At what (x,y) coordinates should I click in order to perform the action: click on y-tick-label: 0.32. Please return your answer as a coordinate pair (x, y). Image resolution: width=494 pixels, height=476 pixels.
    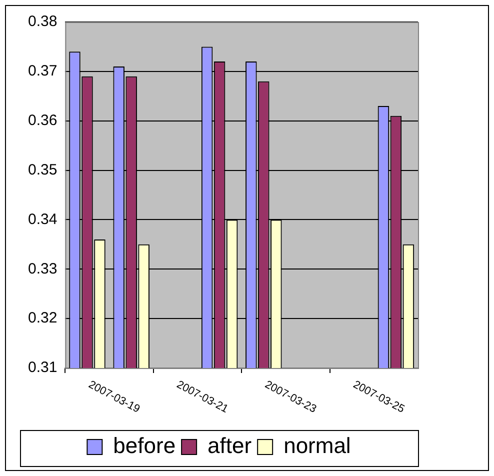
    Looking at the image, I should click on (43, 318).